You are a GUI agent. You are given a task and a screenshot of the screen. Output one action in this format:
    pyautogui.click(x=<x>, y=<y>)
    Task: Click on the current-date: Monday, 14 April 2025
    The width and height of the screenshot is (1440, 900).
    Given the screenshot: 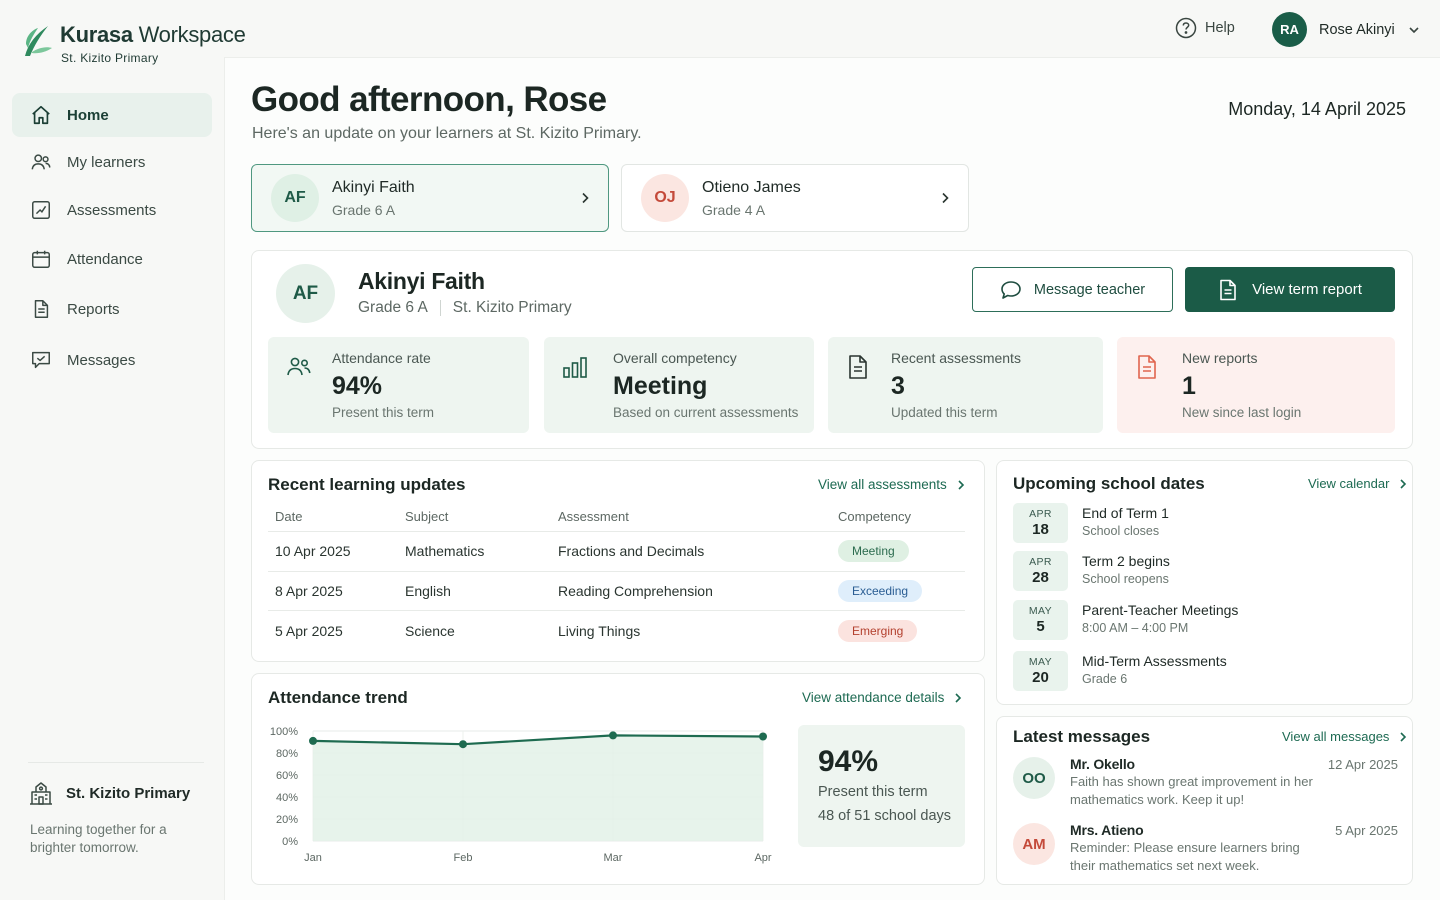 What is the action you would take?
    pyautogui.click(x=1317, y=109)
    